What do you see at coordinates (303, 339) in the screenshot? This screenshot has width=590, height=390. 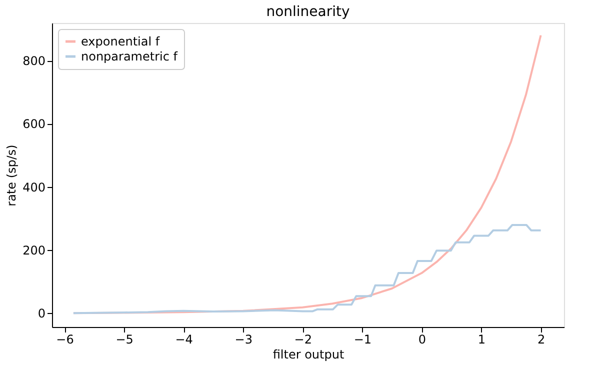 I see `x-tick-label: −2` at bounding box center [303, 339].